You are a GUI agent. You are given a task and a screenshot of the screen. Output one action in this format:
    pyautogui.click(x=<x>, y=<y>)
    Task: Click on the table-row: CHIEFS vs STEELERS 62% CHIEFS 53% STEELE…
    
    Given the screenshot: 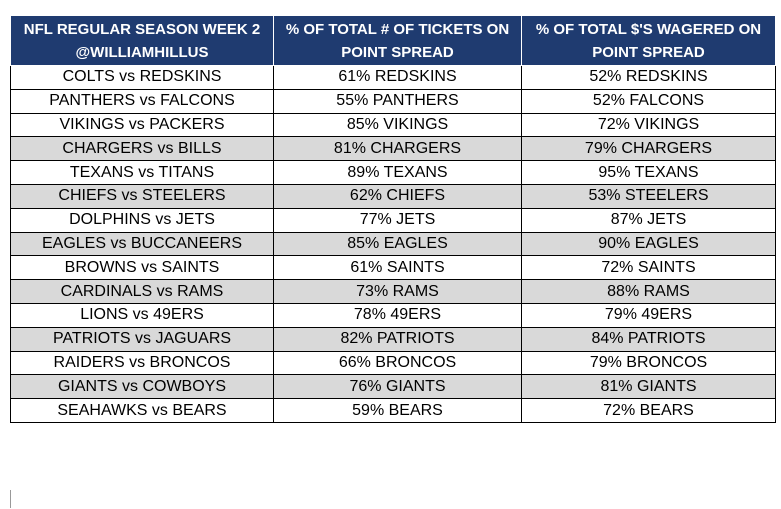 What is the action you would take?
    pyautogui.click(x=393, y=196)
    